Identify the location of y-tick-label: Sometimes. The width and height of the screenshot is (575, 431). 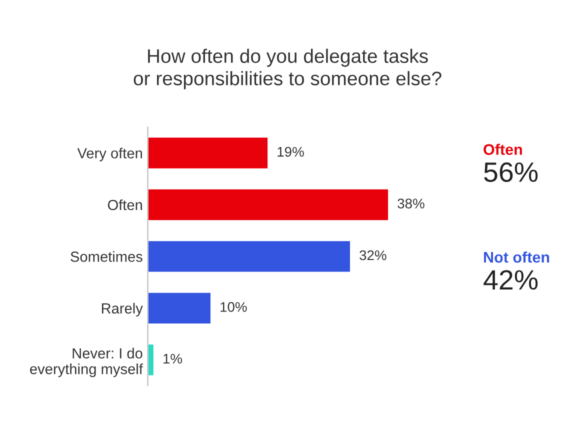
(106, 256).